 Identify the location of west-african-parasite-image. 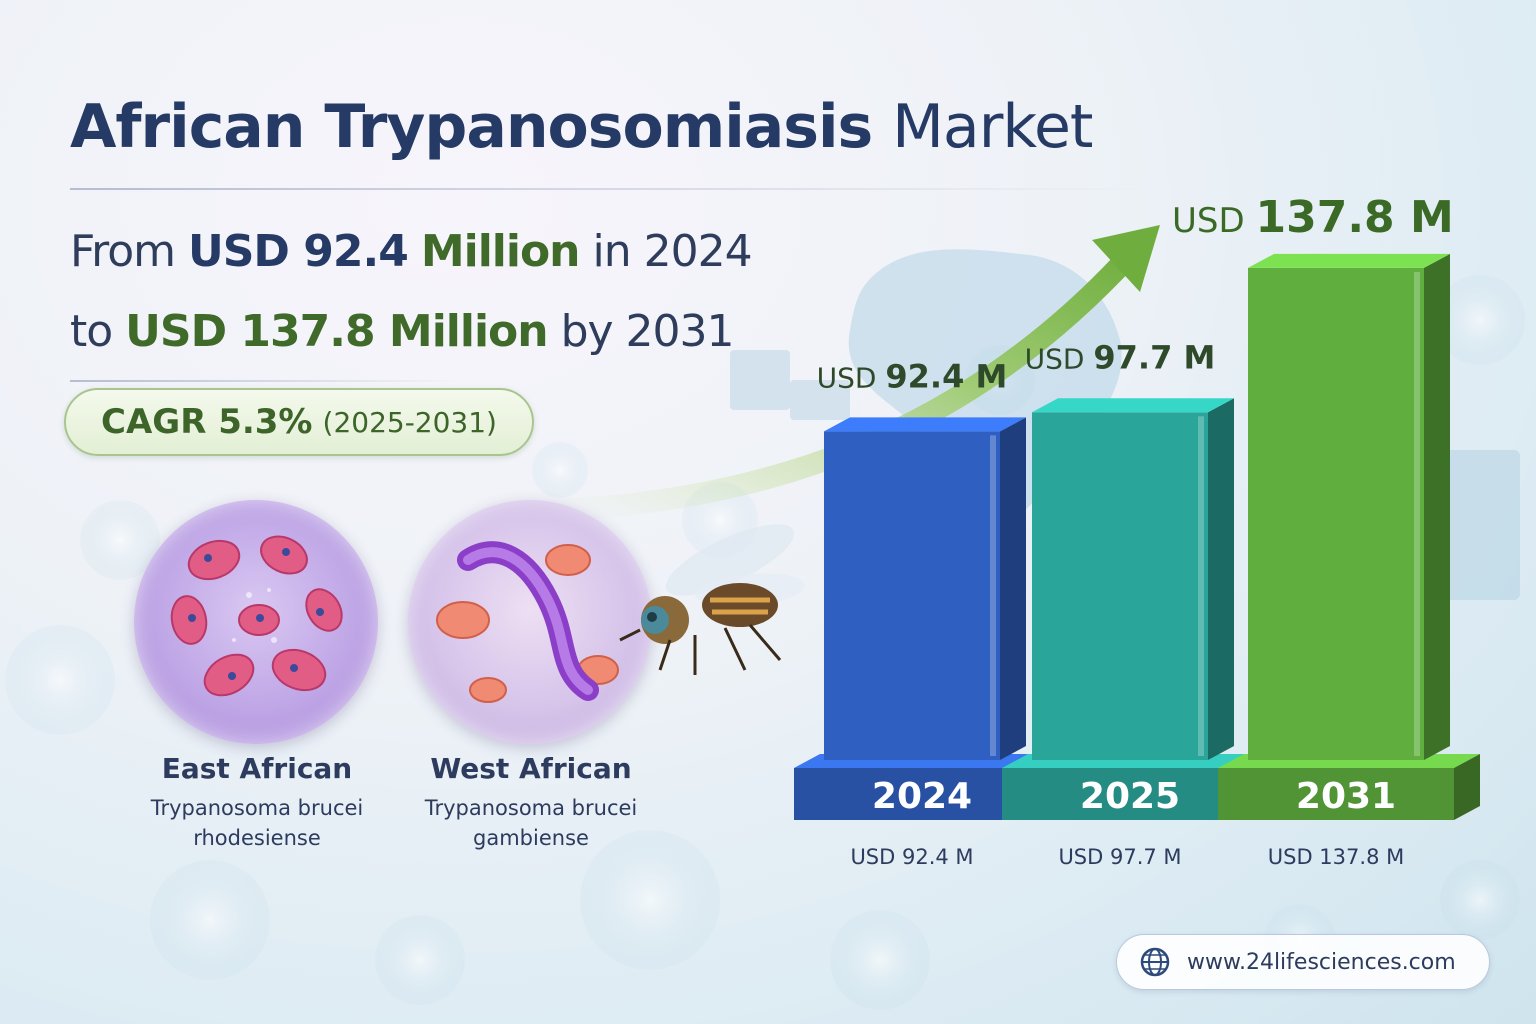
(530, 622).